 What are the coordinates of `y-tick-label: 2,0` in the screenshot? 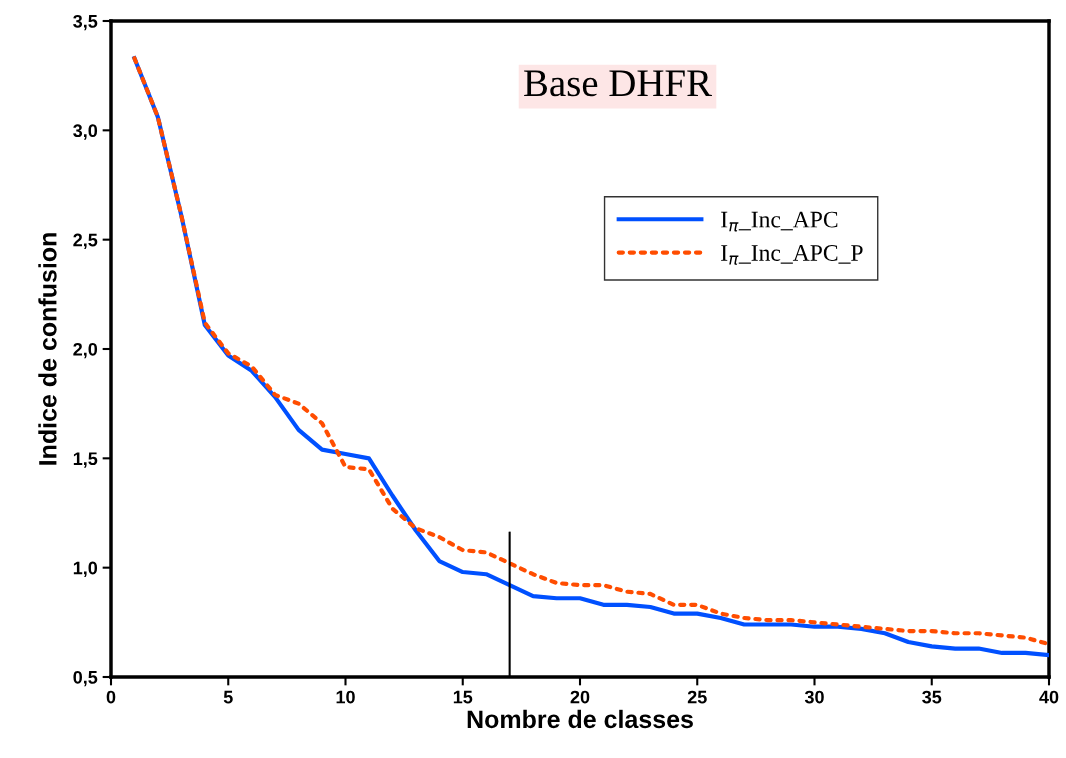 It's located at (85, 350).